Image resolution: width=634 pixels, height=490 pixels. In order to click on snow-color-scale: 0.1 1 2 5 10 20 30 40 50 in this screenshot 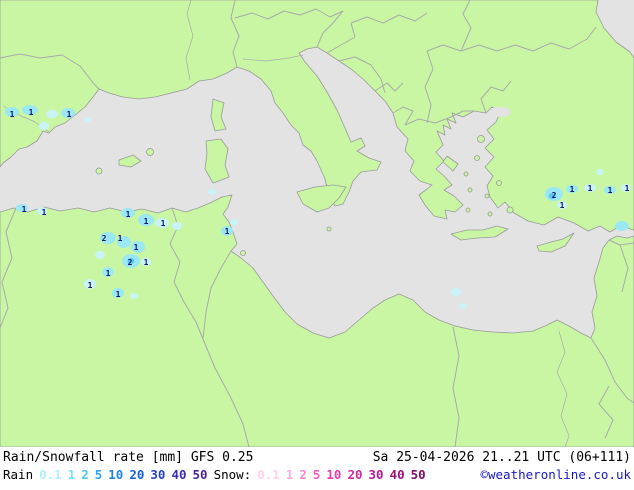, I will do `click(341, 474)`.